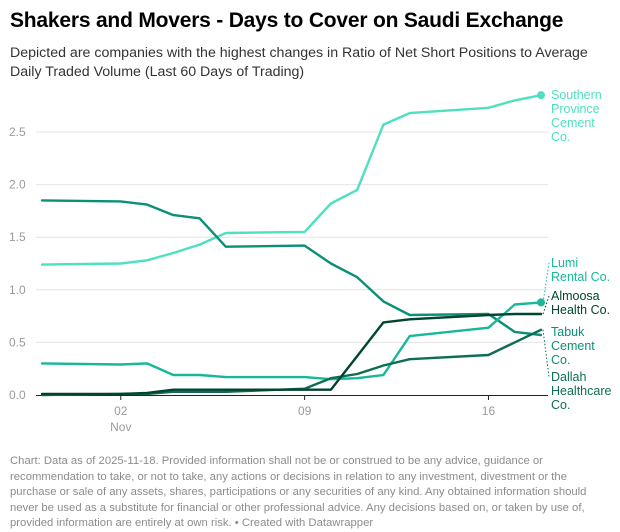 This screenshot has height=532, width=620. Describe the element at coordinates (305, 411) in the screenshot. I see `x-tick-label: 09` at that location.